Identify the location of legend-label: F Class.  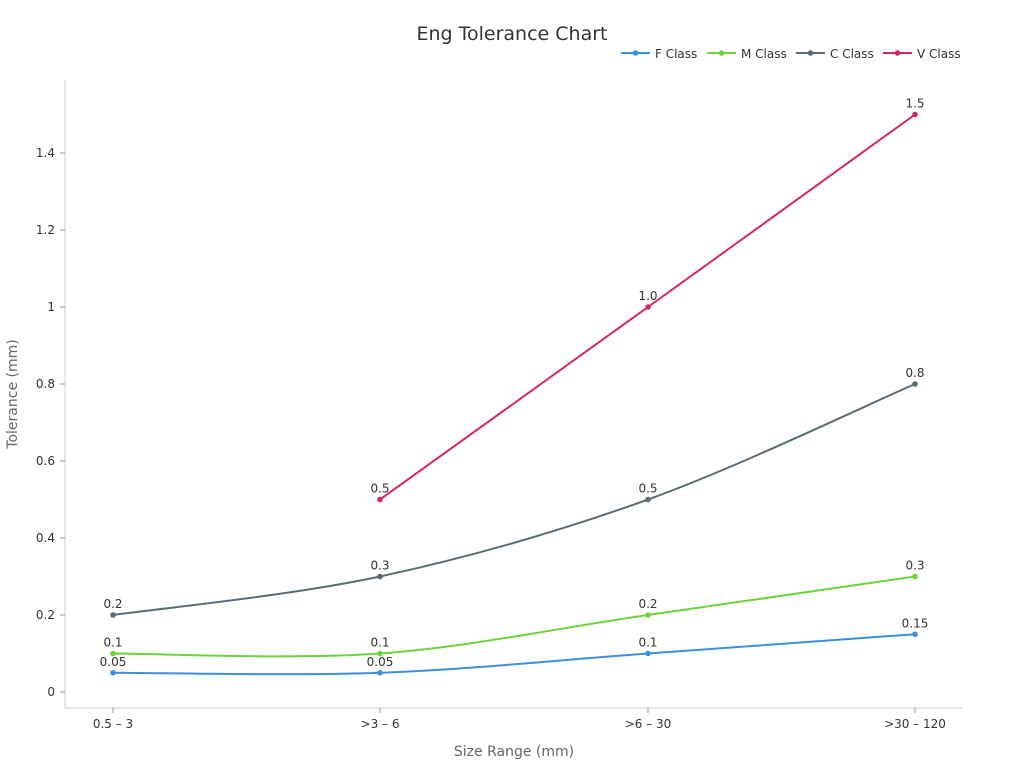
(676, 54).